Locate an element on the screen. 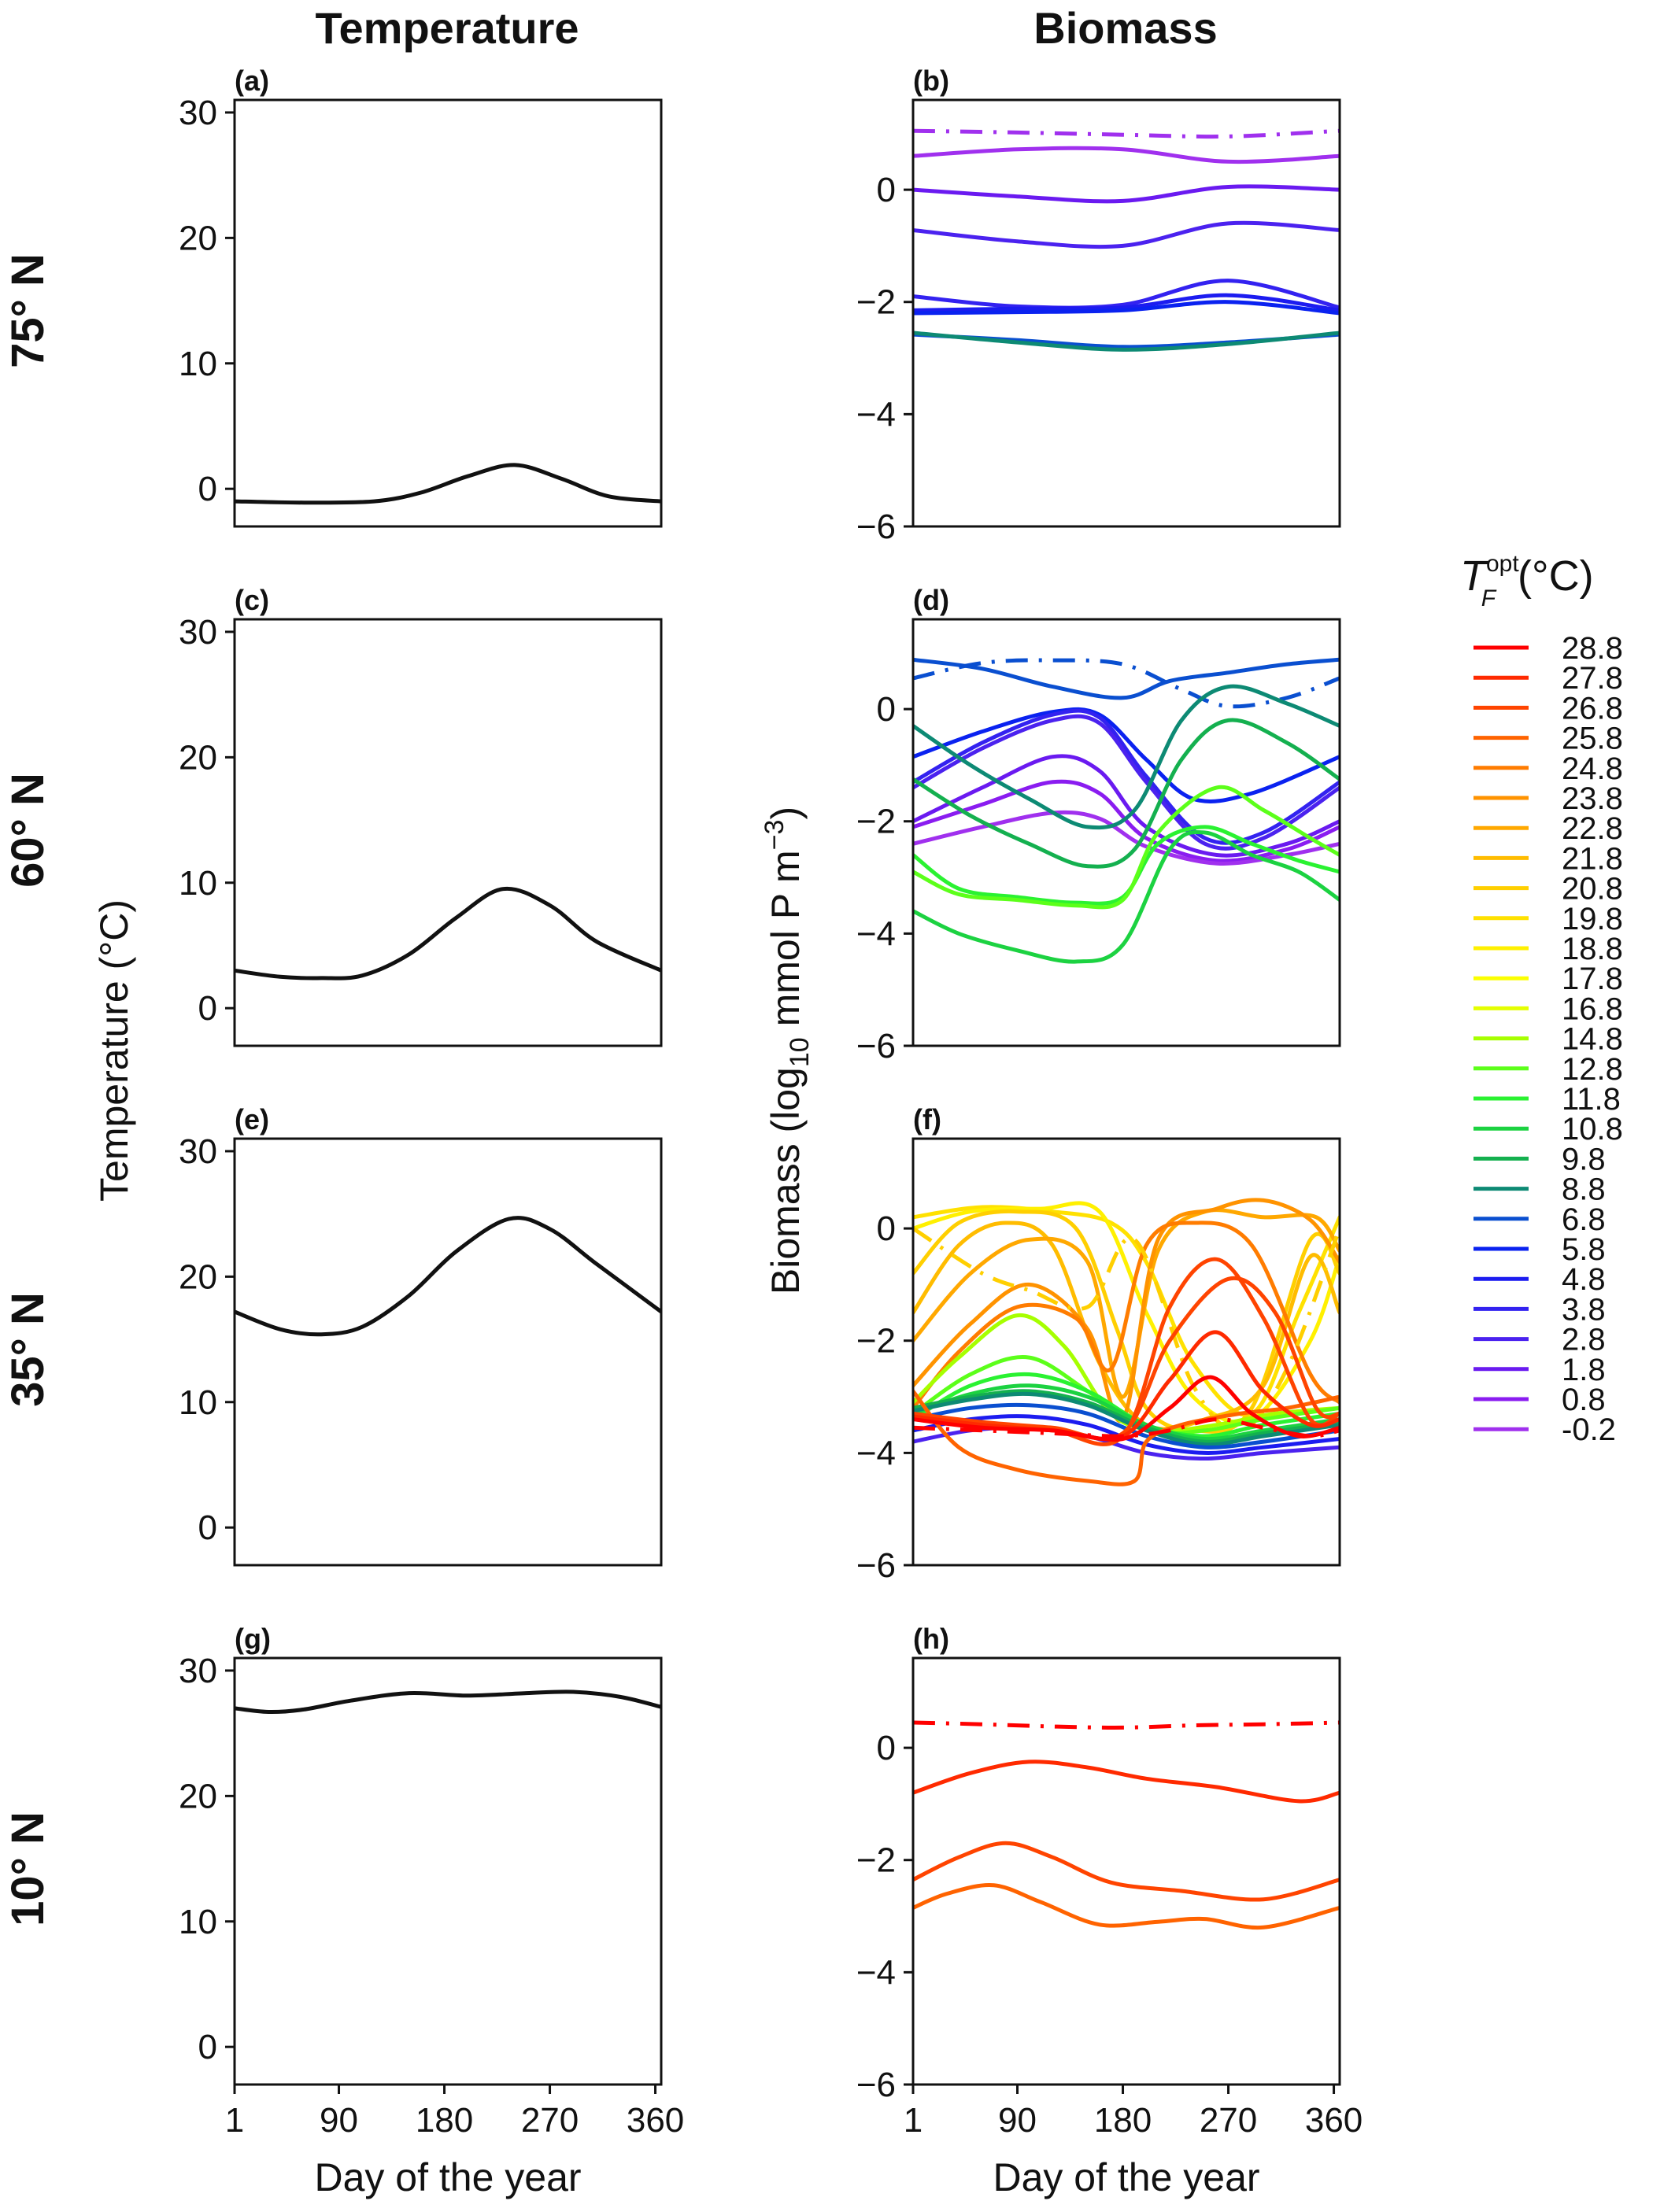 The width and height of the screenshot is (1675, 2212). panel-h: (h) −6 −4 −2 0 1 90 180 270 360 Day of the year is located at coordinates (1109, 1911).